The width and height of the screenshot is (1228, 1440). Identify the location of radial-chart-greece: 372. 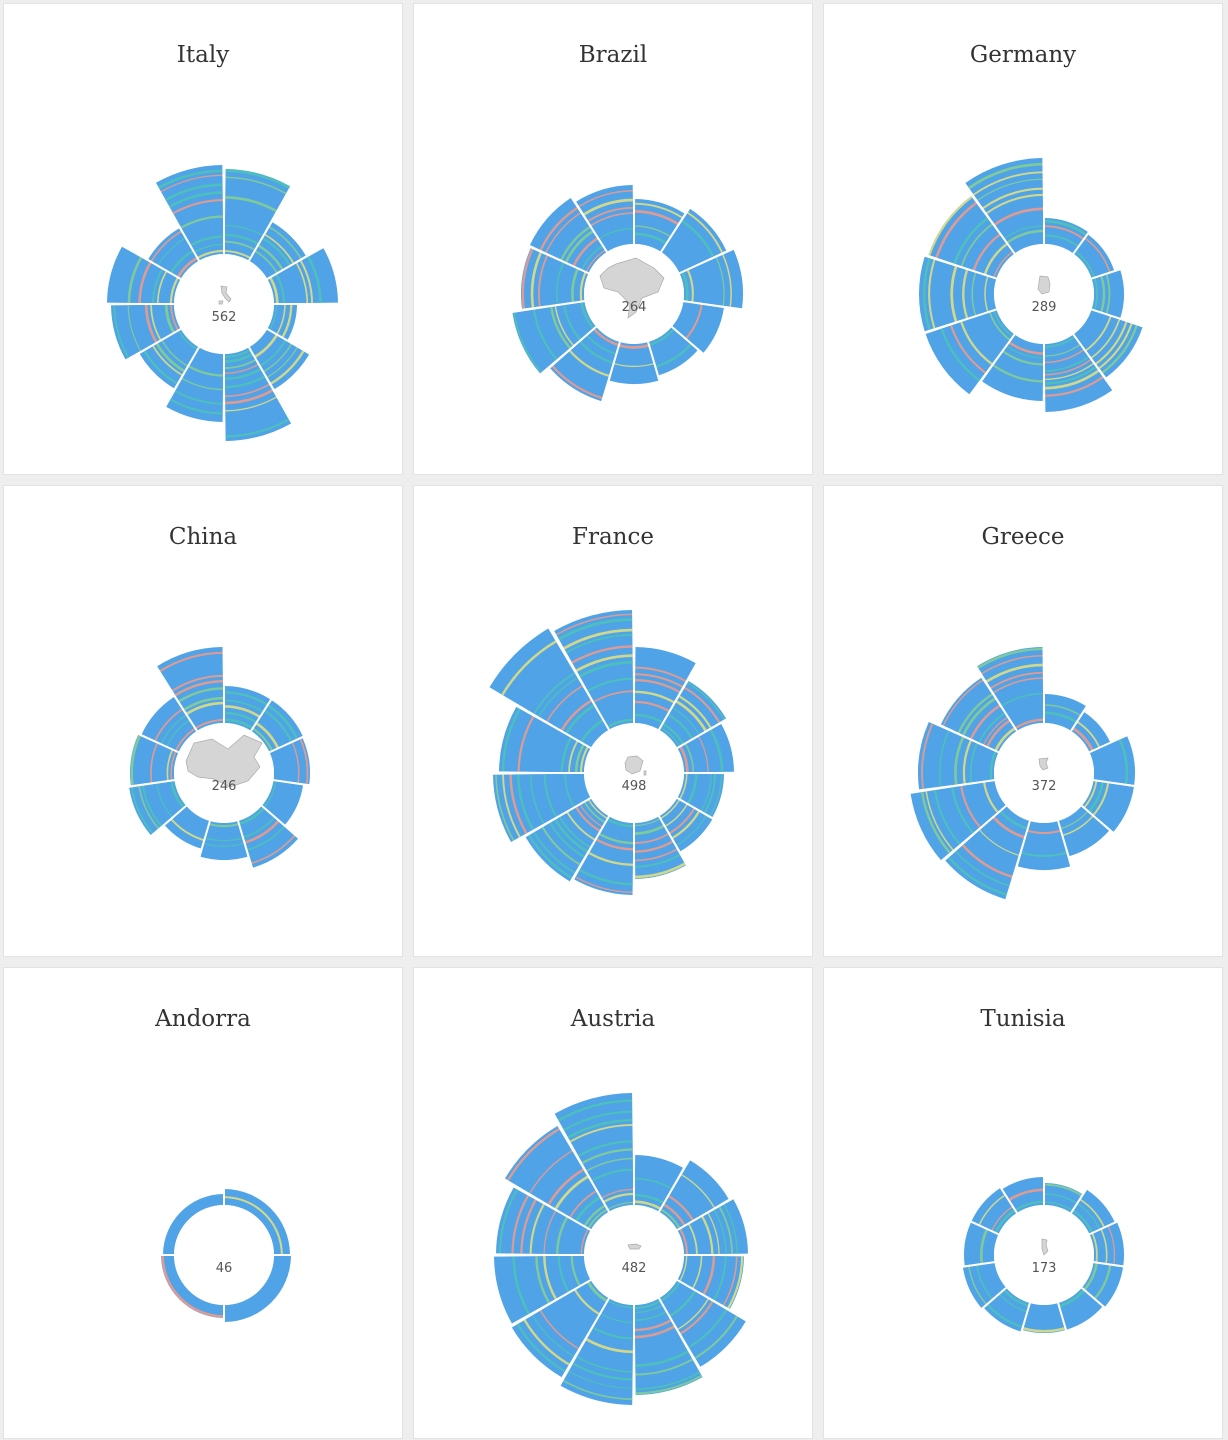
(1024, 722).